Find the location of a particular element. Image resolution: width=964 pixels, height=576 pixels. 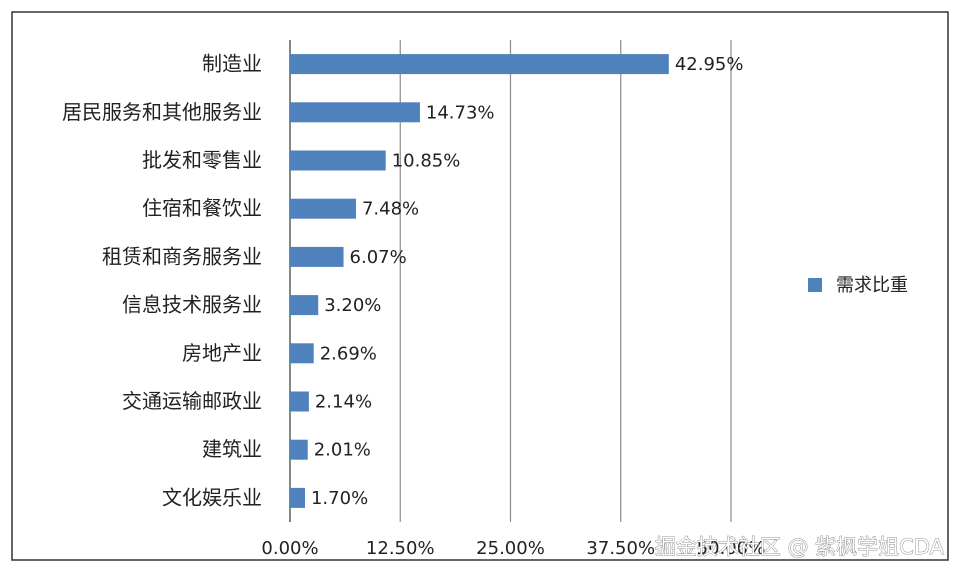

y-tick-label: 居民服务和其他服务业 is located at coordinates (162, 112).